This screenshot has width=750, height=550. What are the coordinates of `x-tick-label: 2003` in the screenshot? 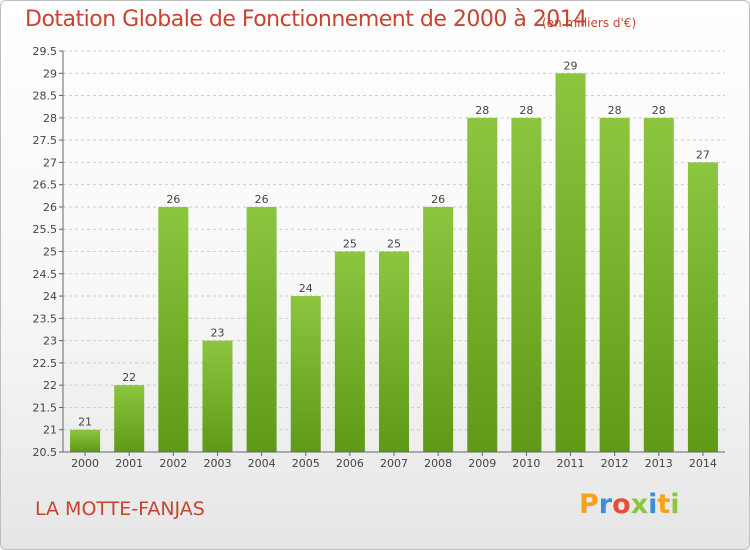 It's located at (217, 463).